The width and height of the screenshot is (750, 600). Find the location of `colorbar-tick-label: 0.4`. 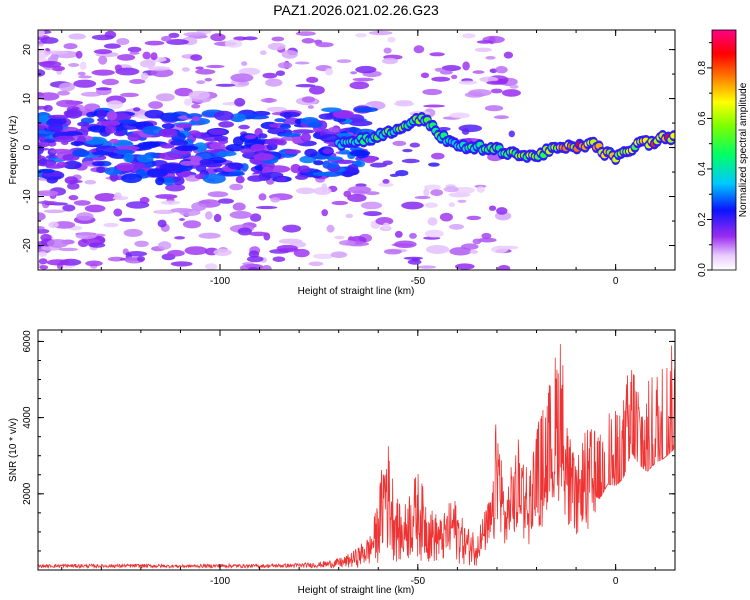

colorbar-tick-label: 0.4 is located at coordinates (702, 169).